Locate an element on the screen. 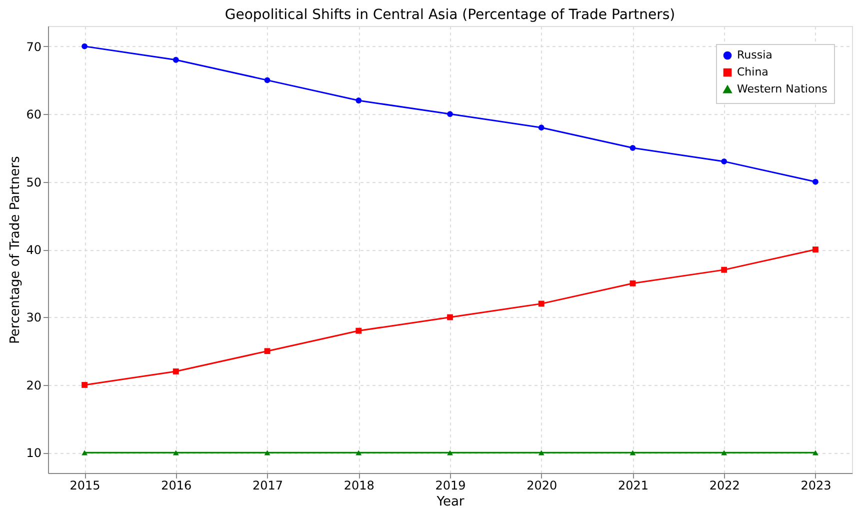  y-tick-label: 70 is located at coordinates (34, 47).